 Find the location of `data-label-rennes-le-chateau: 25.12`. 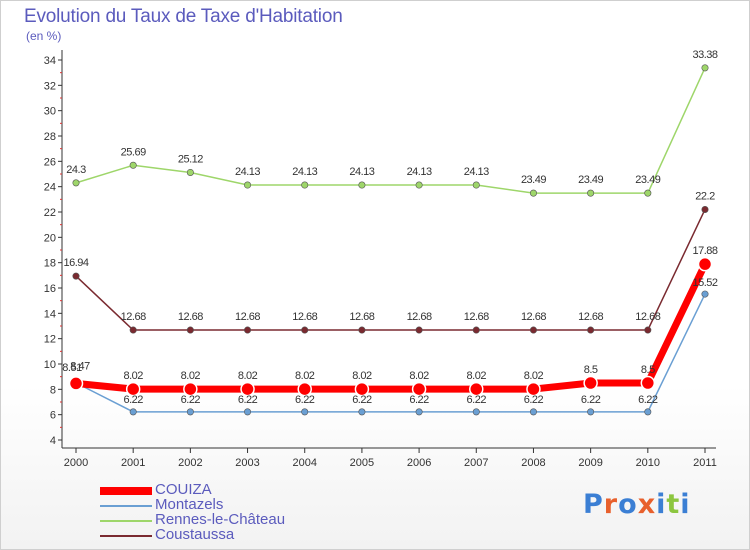

data-label-rennes-le-chateau: 25.12 is located at coordinates (190, 159).